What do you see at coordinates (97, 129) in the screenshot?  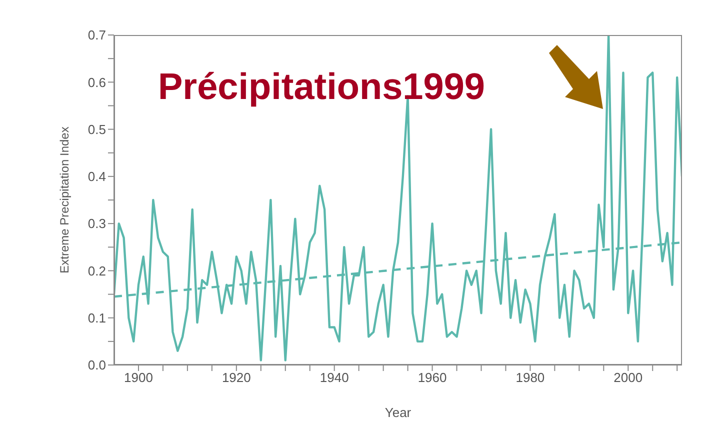 I see `y-tick-label: 0.5` at bounding box center [97, 129].